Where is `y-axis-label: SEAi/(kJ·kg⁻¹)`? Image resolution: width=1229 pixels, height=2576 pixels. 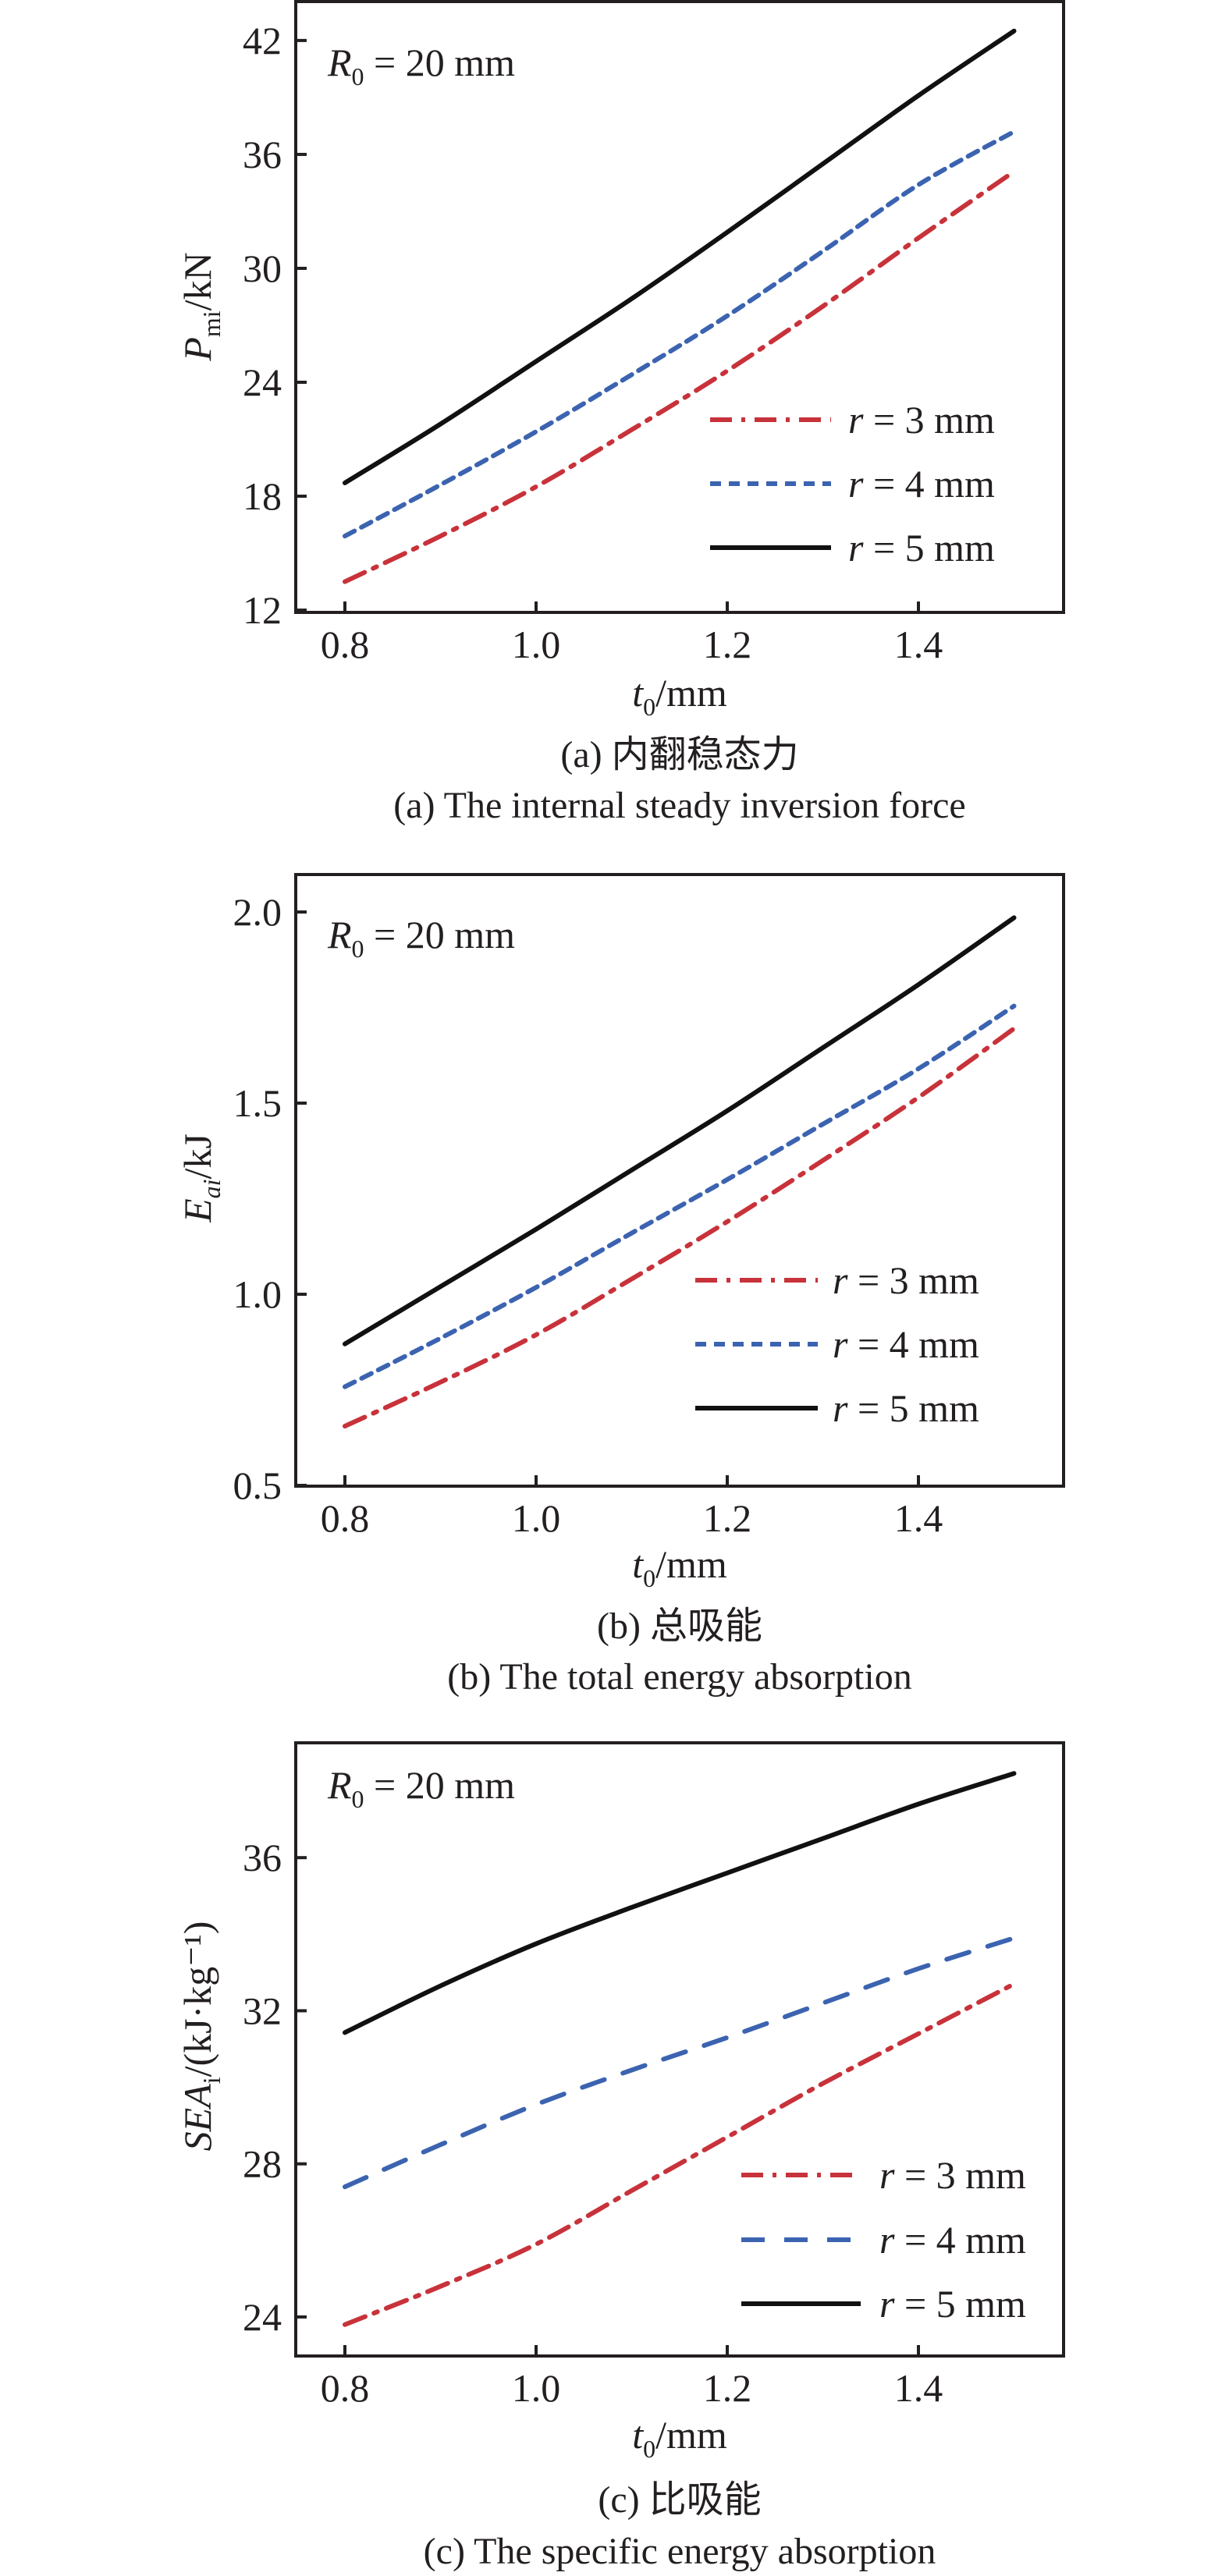
y-axis-label: SEAi/(kJ·kg⁻¹) is located at coordinates (201, 2036).